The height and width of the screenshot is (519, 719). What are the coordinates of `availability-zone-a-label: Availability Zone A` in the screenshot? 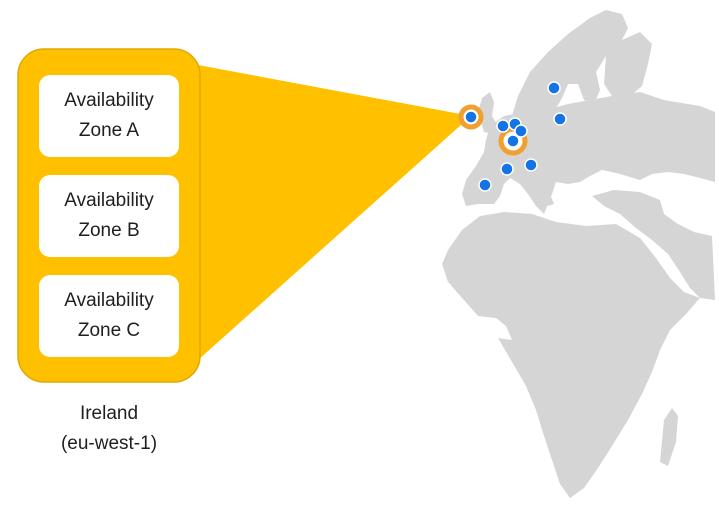 It's located at (109, 115).